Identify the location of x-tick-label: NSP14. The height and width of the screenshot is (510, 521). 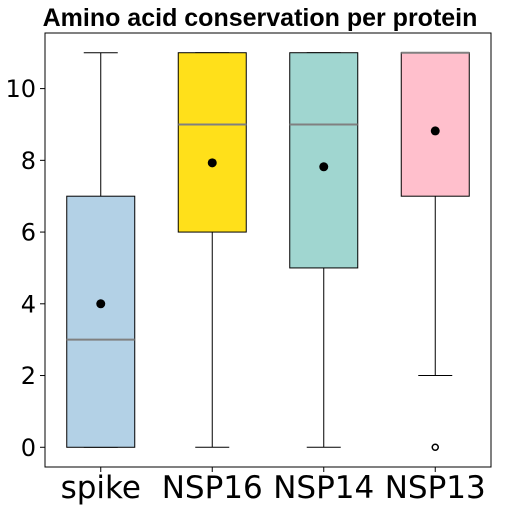
(323, 488).